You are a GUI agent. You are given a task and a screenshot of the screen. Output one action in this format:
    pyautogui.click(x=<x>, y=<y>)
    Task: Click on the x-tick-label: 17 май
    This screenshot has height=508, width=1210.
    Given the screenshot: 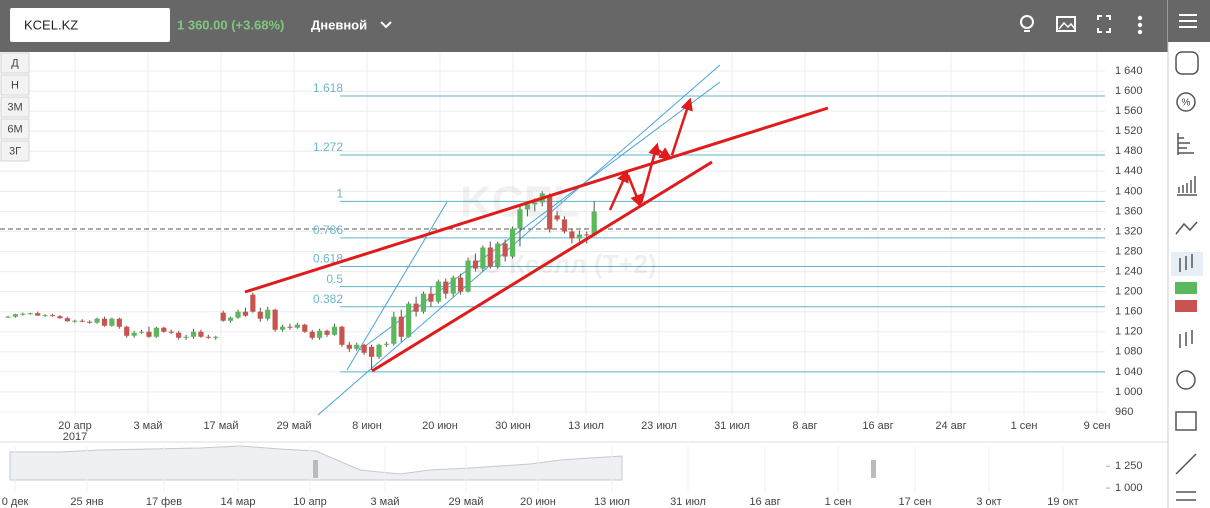 What is the action you would take?
    pyautogui.click(x=220, y=426)
    